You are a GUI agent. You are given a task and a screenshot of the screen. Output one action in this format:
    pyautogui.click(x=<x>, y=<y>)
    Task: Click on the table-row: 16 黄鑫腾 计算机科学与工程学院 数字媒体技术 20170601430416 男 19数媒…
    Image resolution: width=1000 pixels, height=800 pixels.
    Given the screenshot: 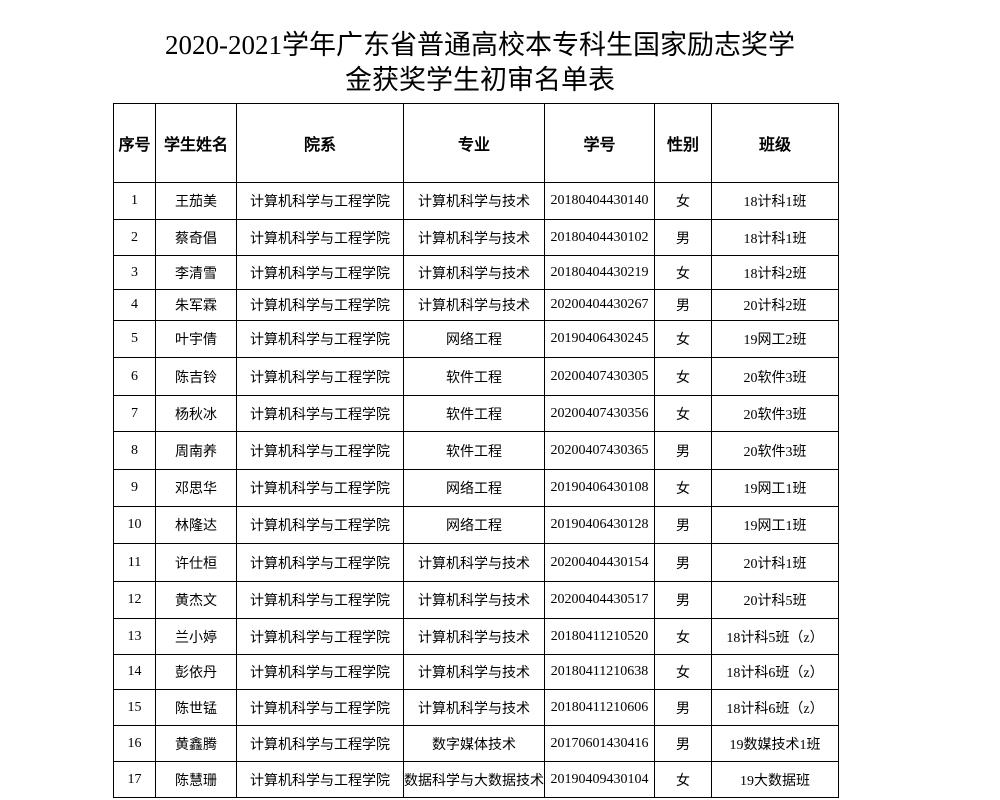 What is the action you would take?
    pyautogui.click(x=476, y=743)
    